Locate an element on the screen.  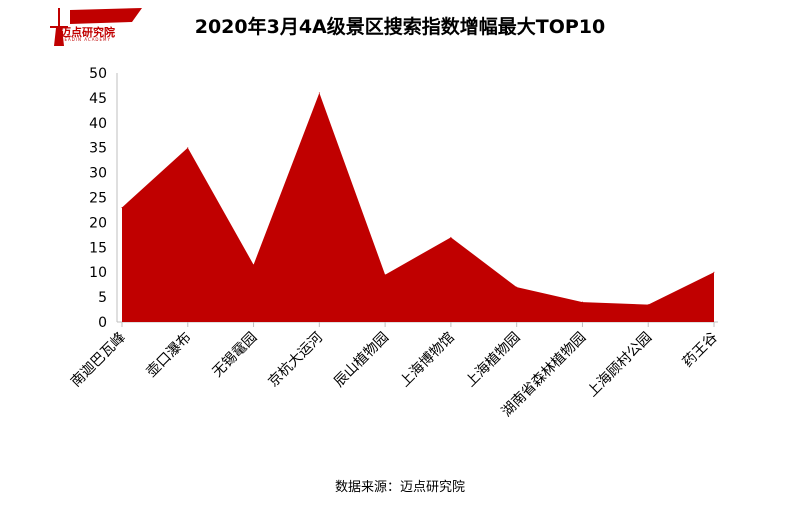
y-tick-label: 30 is located at coordinates (98, 174).